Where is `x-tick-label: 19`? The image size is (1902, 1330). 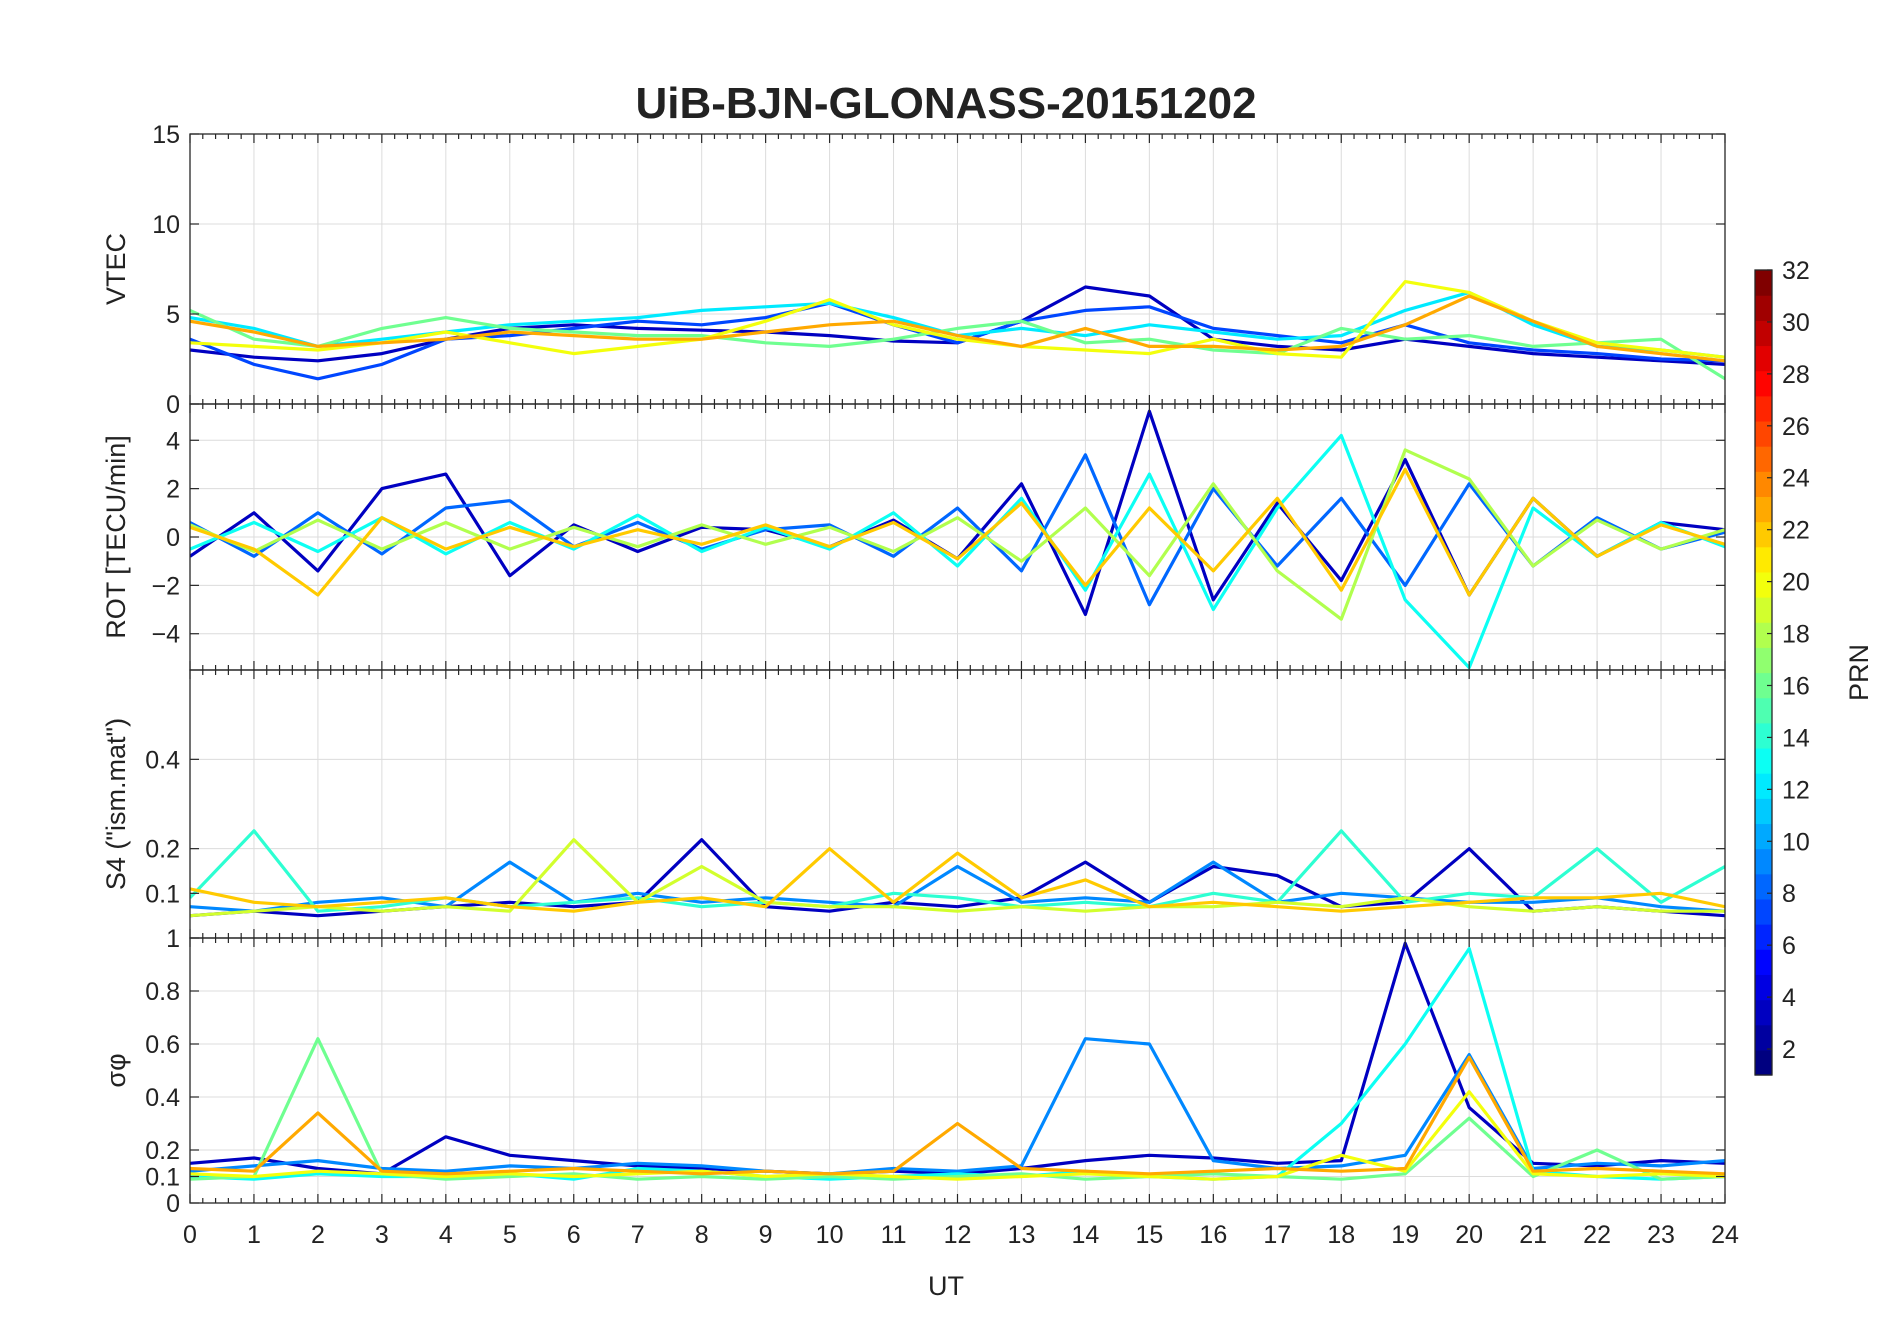
x-tick-label: 19 is located at coordinates (1405, 1235).